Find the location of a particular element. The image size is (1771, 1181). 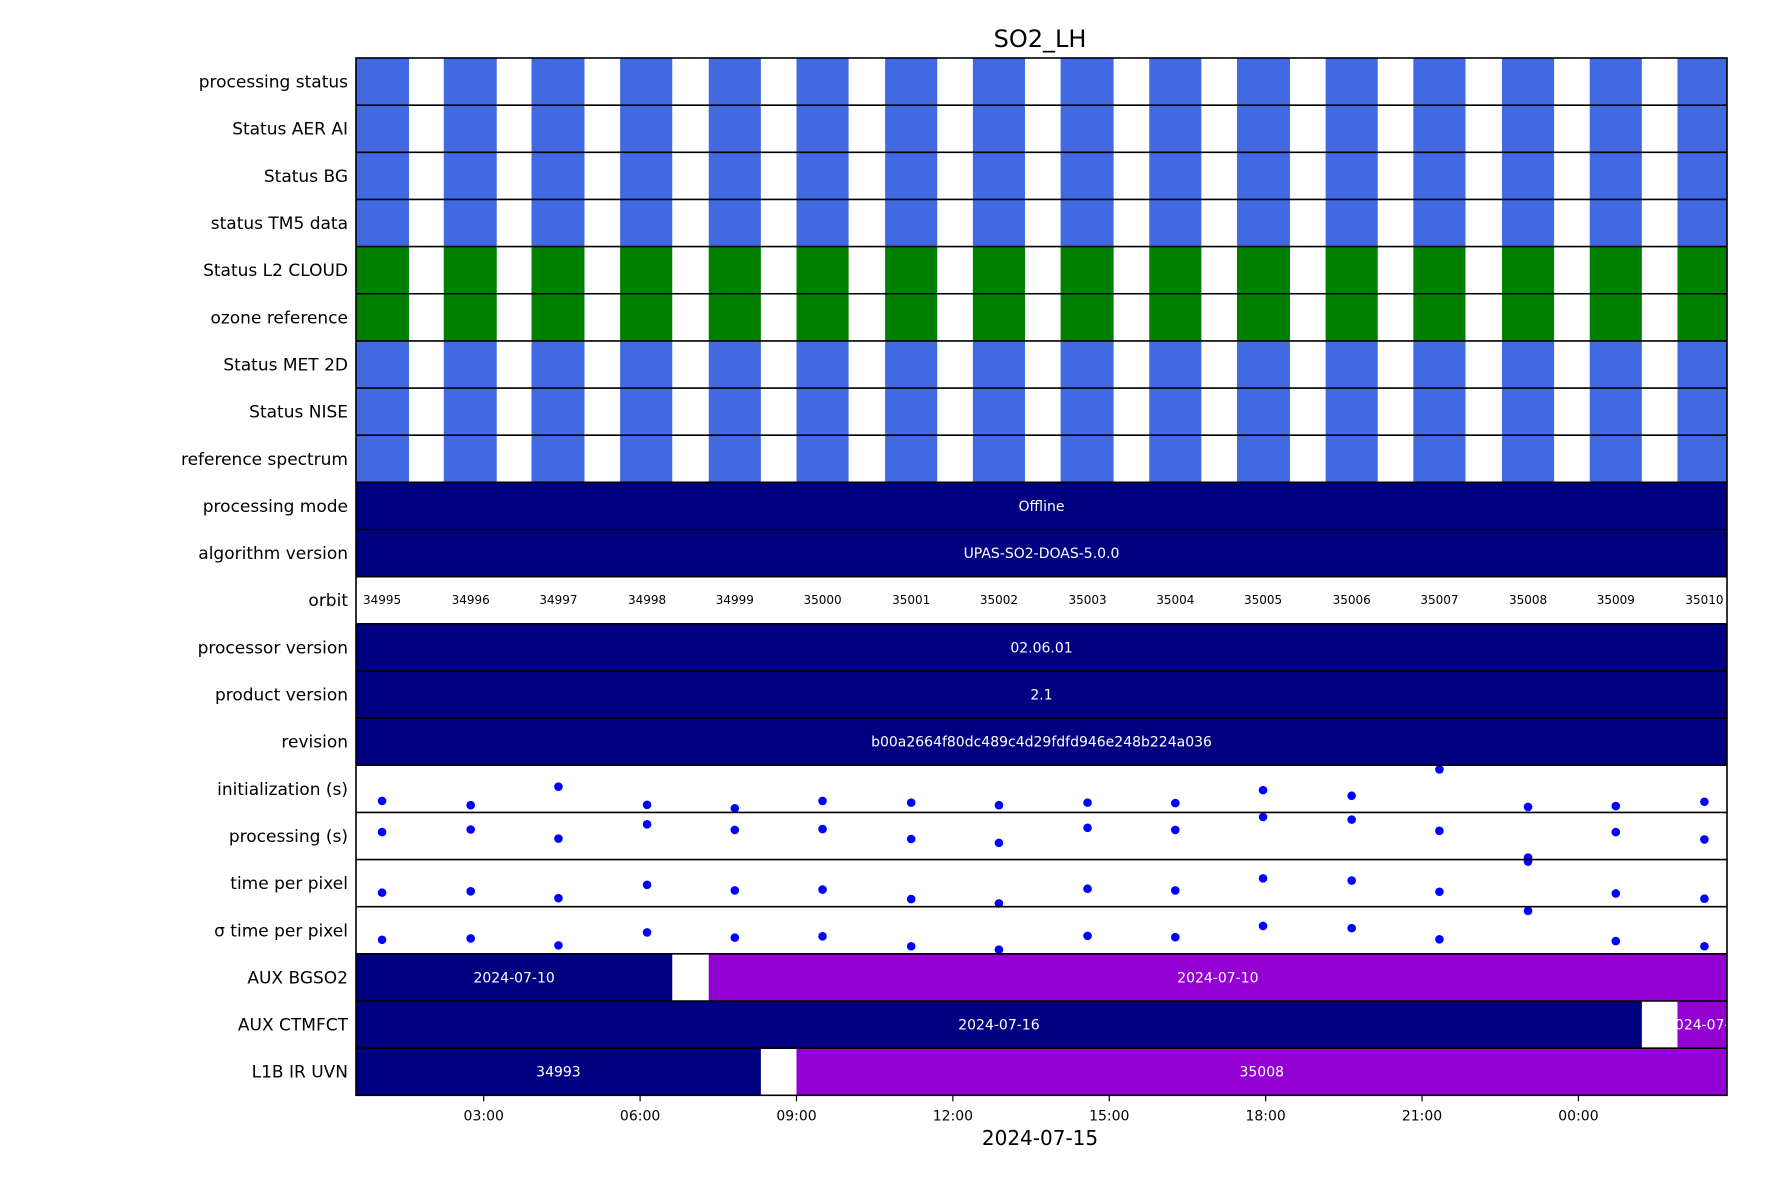

band-label: 2024-07-10 is located at coordinates (1217, 978).